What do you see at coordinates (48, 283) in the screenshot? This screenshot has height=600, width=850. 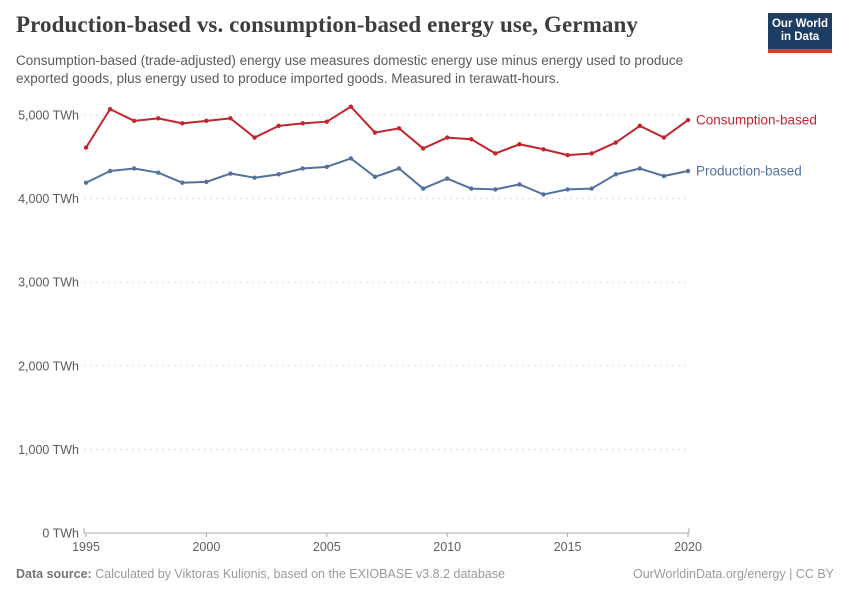 I see `y-axis-tick-label: 3,000 TWh` at bounding box center [48, 283].